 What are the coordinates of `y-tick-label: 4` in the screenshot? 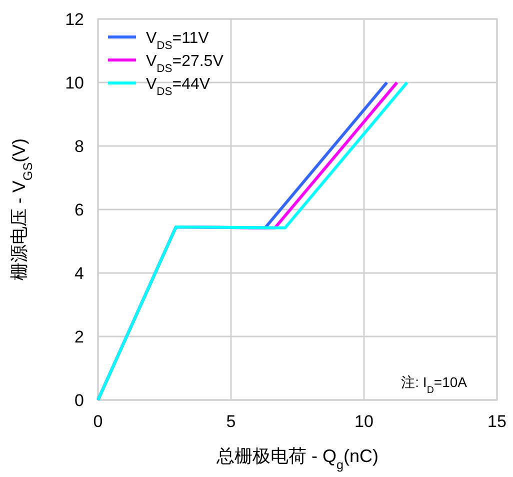 It's located at (79, 273).